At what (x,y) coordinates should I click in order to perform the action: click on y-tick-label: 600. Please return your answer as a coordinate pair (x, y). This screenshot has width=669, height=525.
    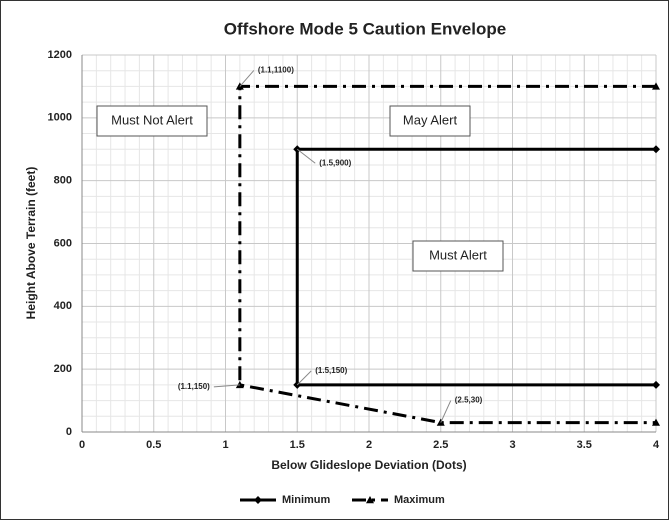
    Looking at the image, I should click on (63, 243).